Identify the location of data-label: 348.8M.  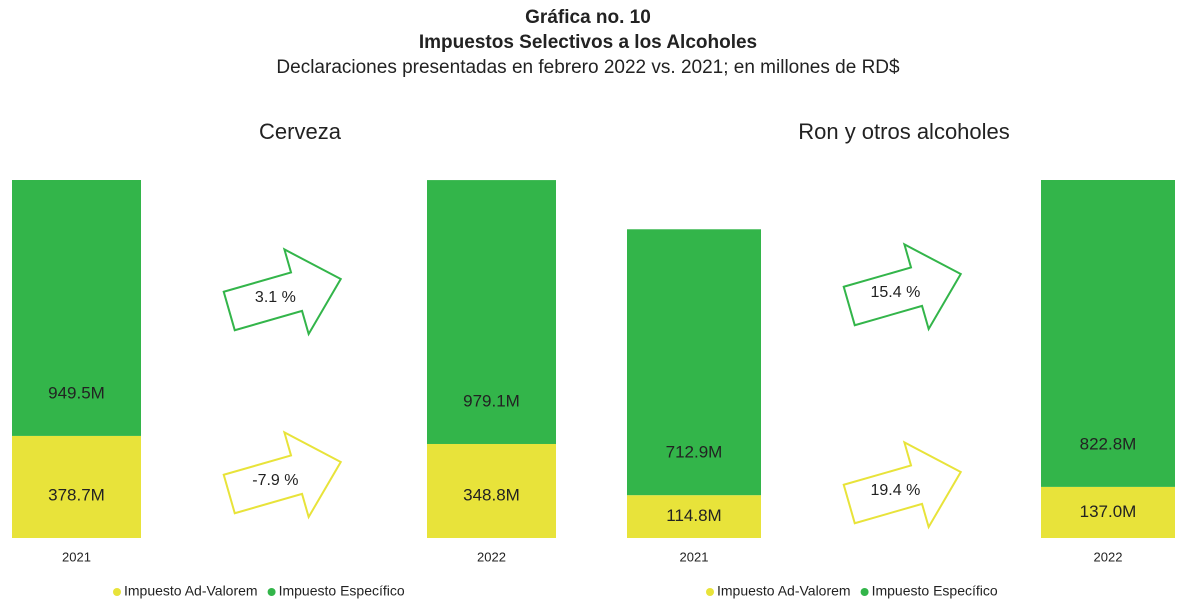
(491, 494).